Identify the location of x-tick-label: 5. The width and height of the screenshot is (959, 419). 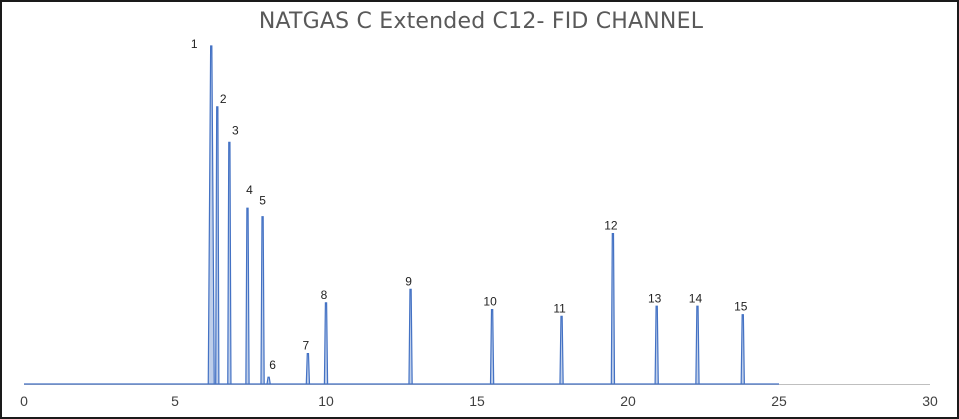
(175, 401).